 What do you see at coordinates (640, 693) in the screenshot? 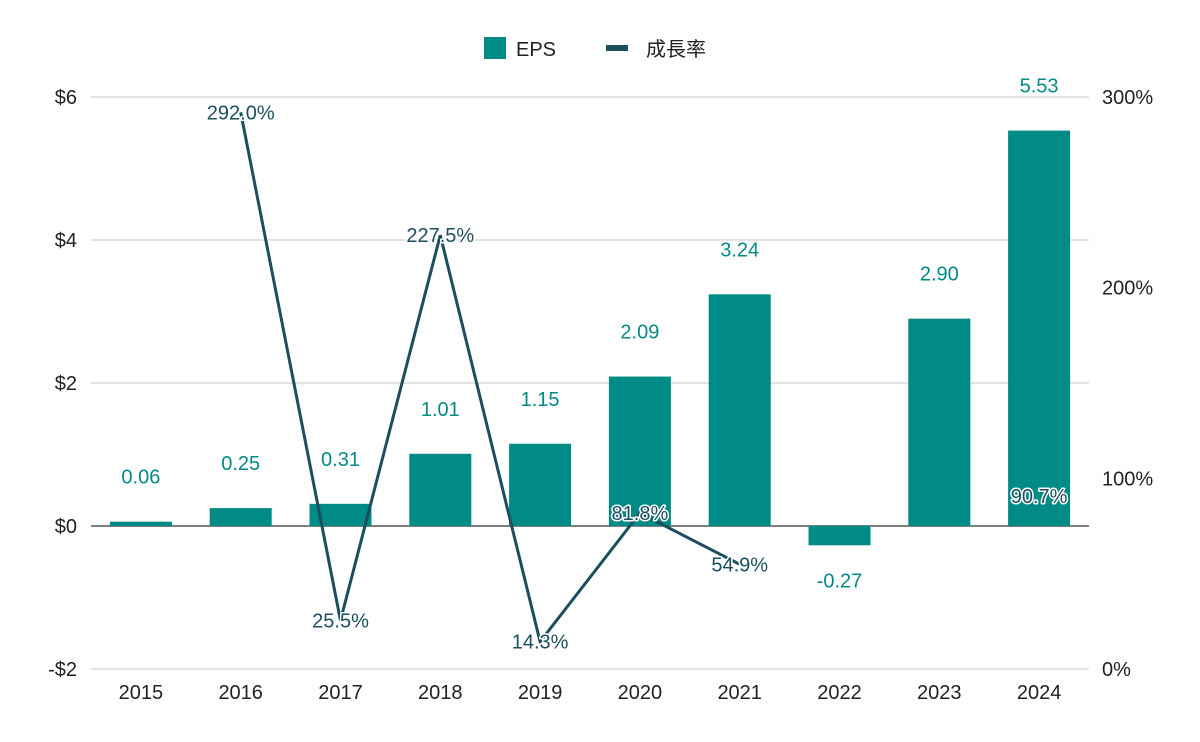
I see `x-tick-label-2020: 2020` at bounding box center [640, 693].